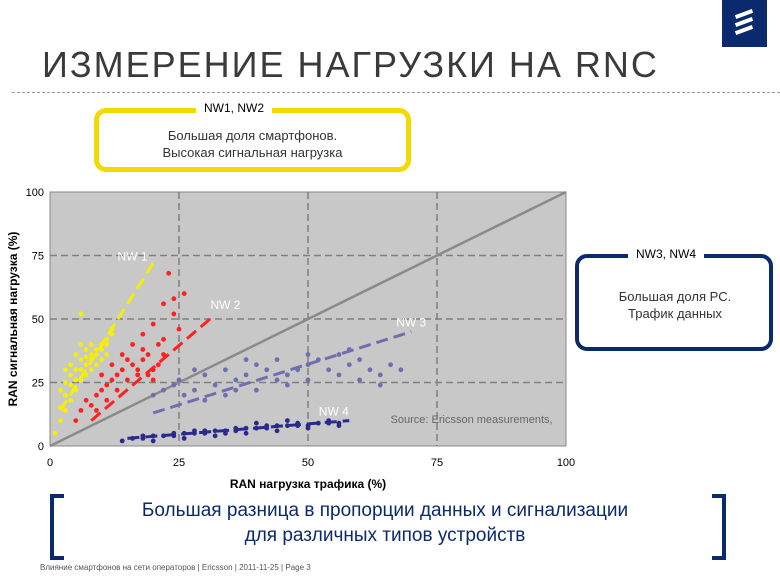 Image resolution: width=780 pixels, height=585 pixels. Describe the element at coordinates (38, 320) in the screenshot. I see `y-tick-label: 50` at that location.